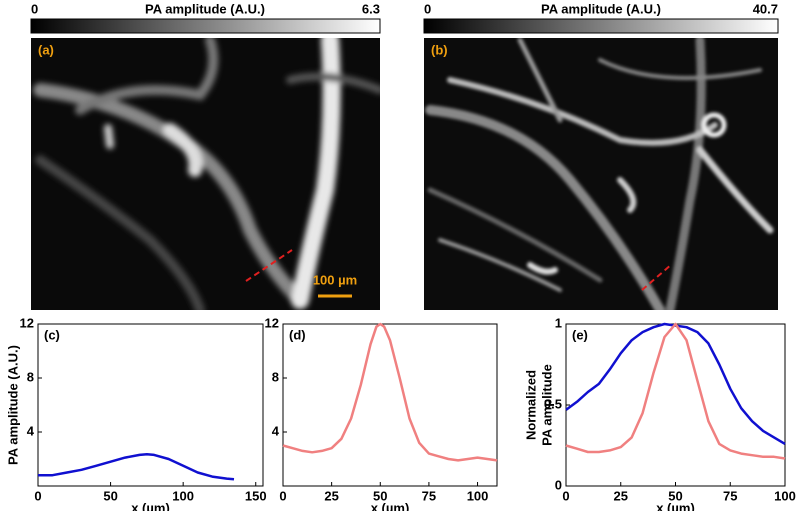 The width and height of the screenshot is (800, 511). I want to click on colorbar-max: 40.7, so click(765, 8).